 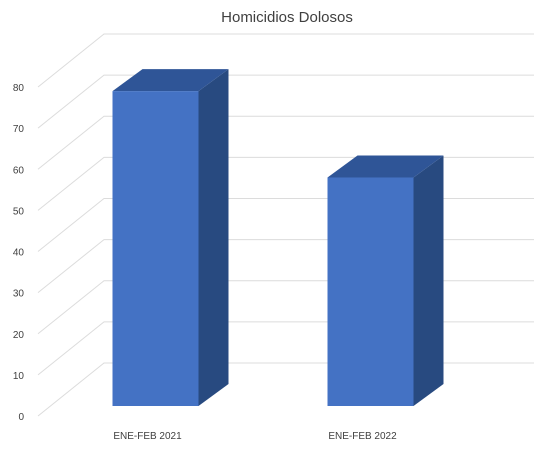 I want to click on x-category-label: ENE-FEB 2021, so click(x=147, y=436).